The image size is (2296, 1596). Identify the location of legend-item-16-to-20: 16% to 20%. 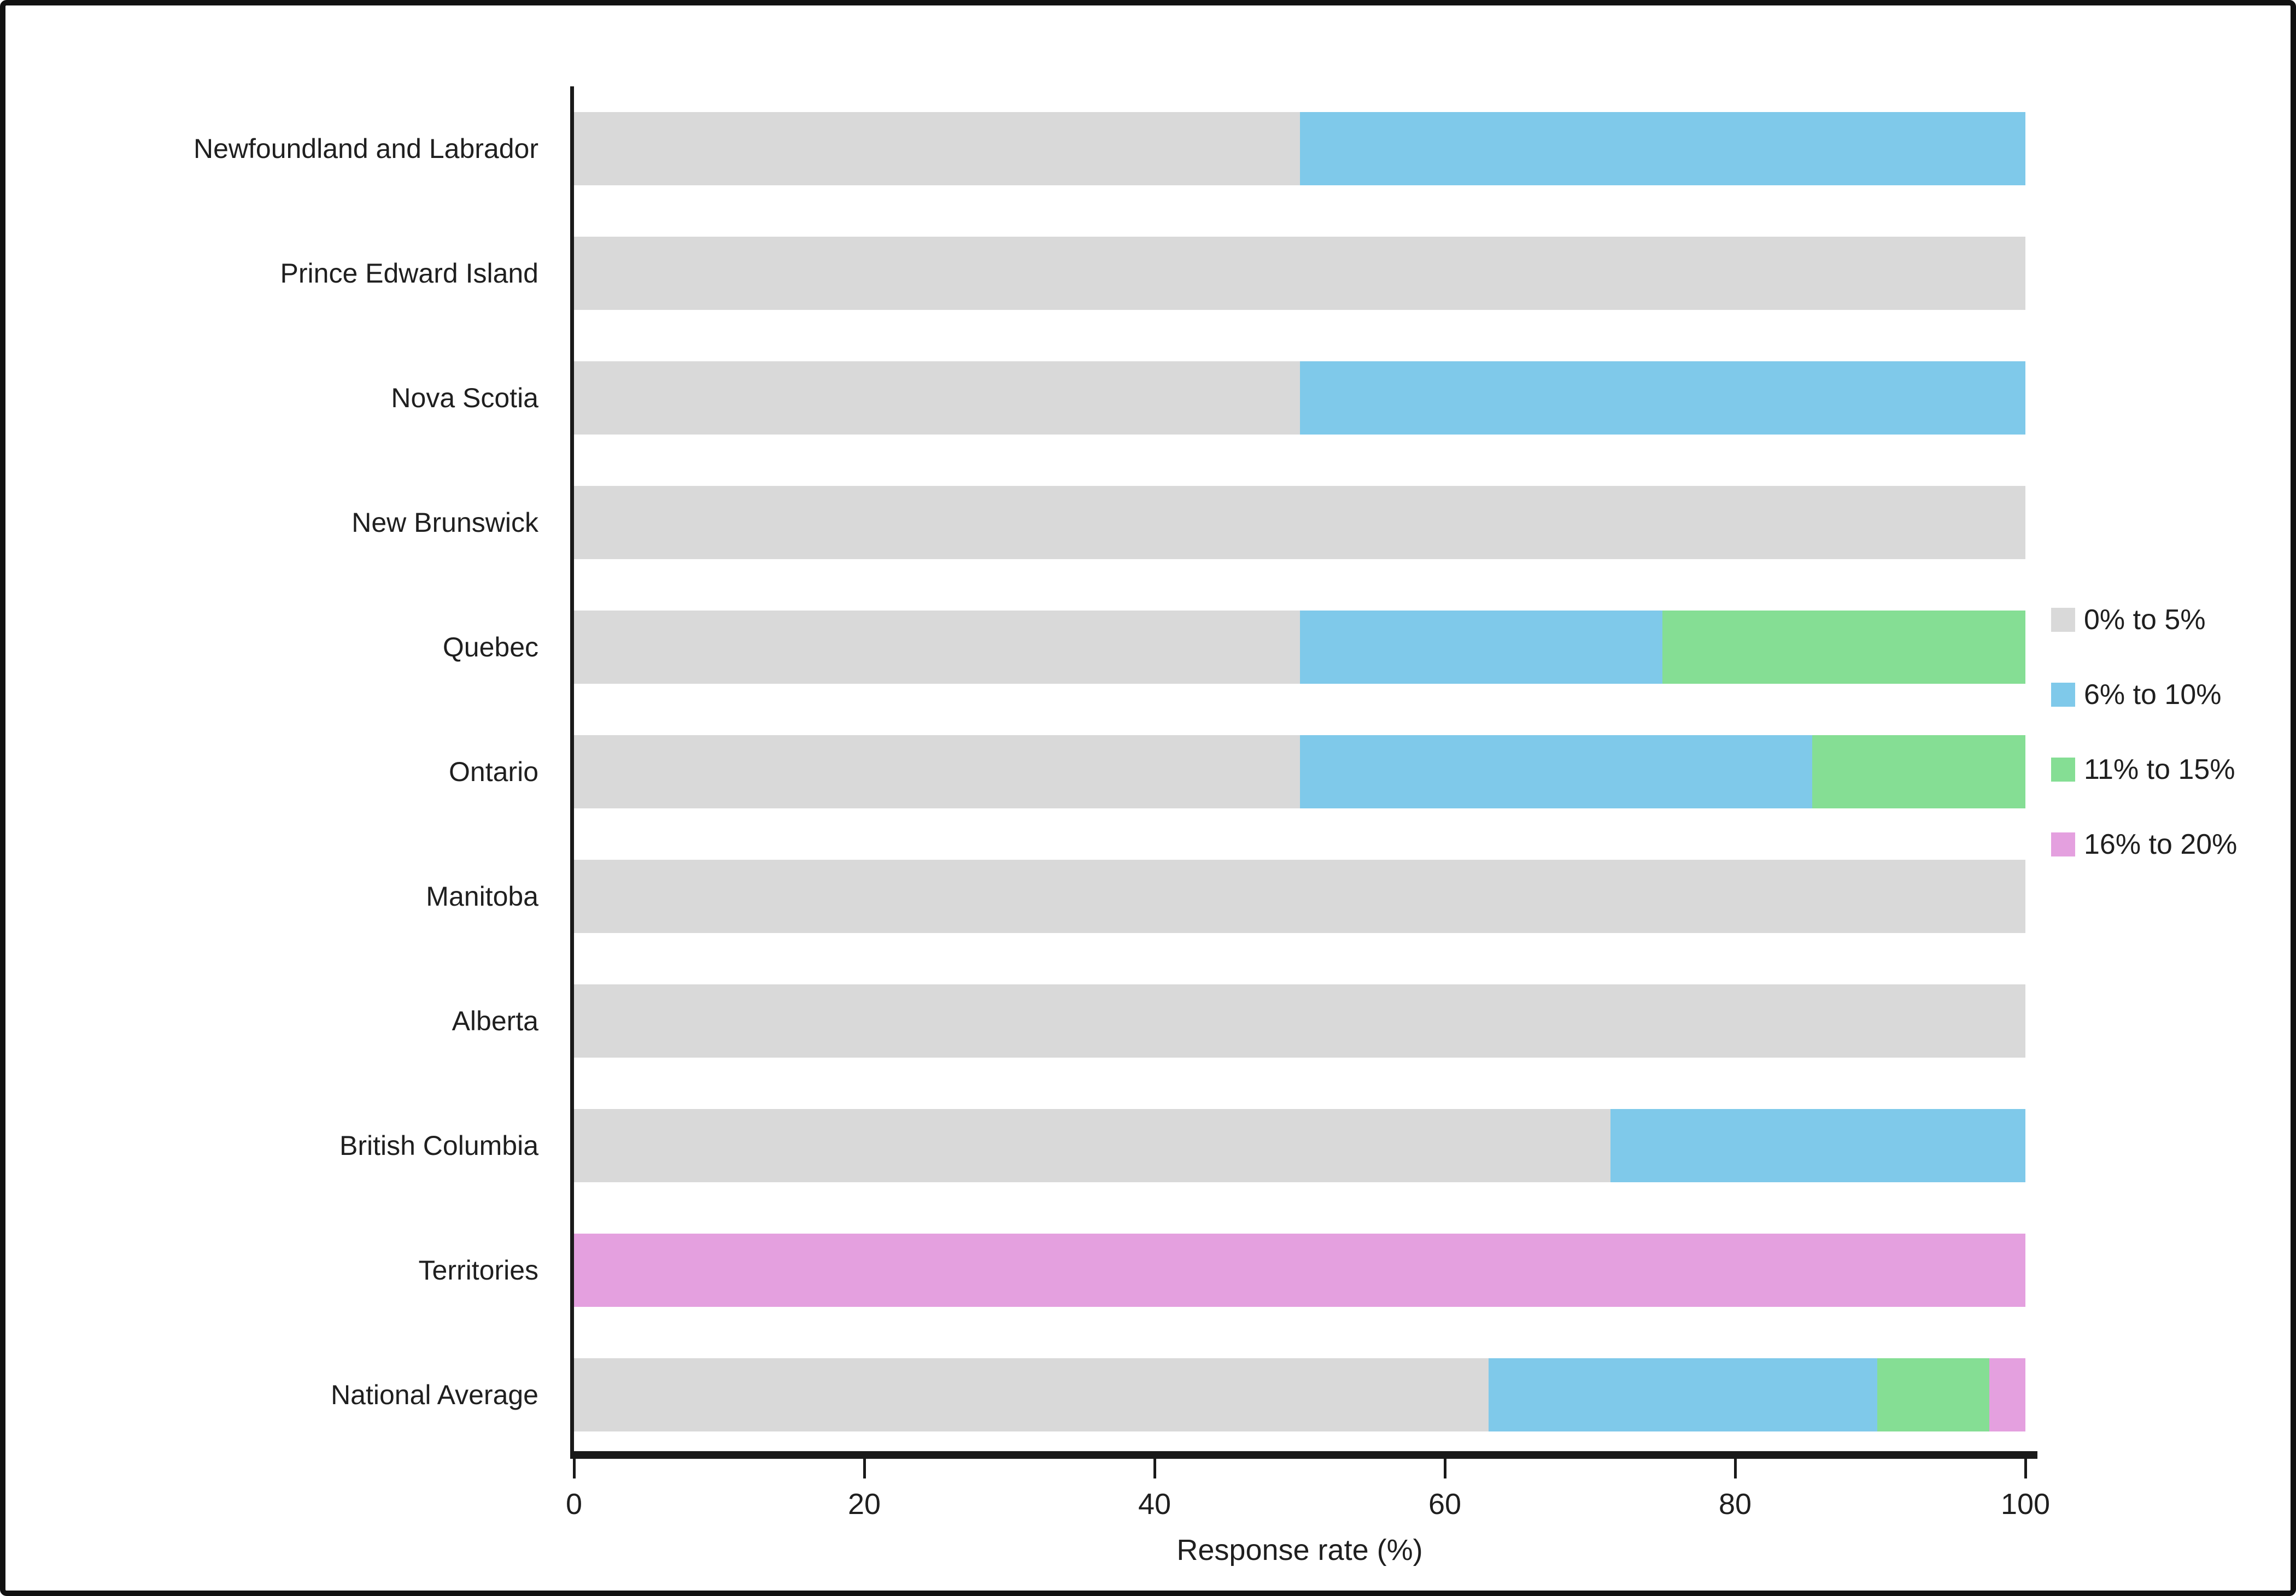
(2171, 845).